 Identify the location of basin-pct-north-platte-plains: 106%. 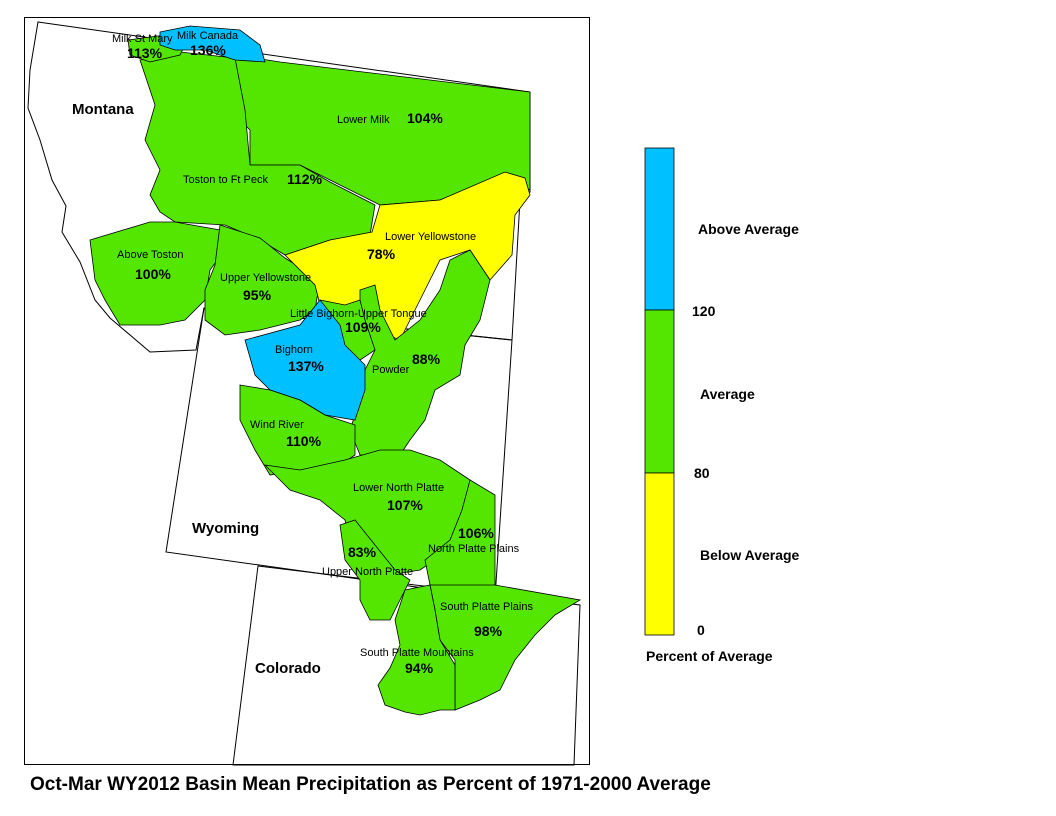
(476, 533).